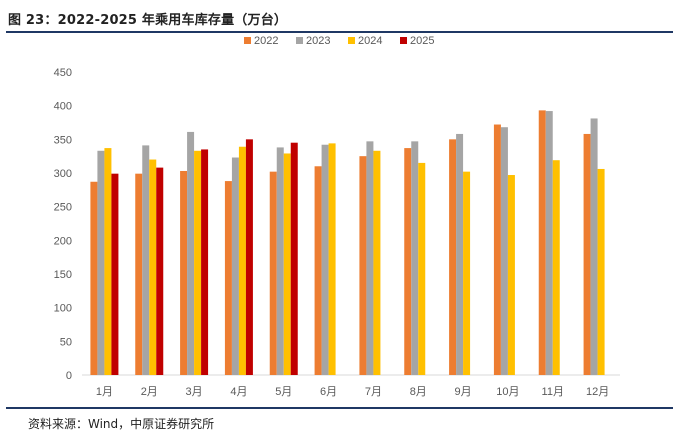  What do you see at coordinates (149, 392) in the screenshot?
I see `x-tick-label: 2月` at bounding box center [149, 392].